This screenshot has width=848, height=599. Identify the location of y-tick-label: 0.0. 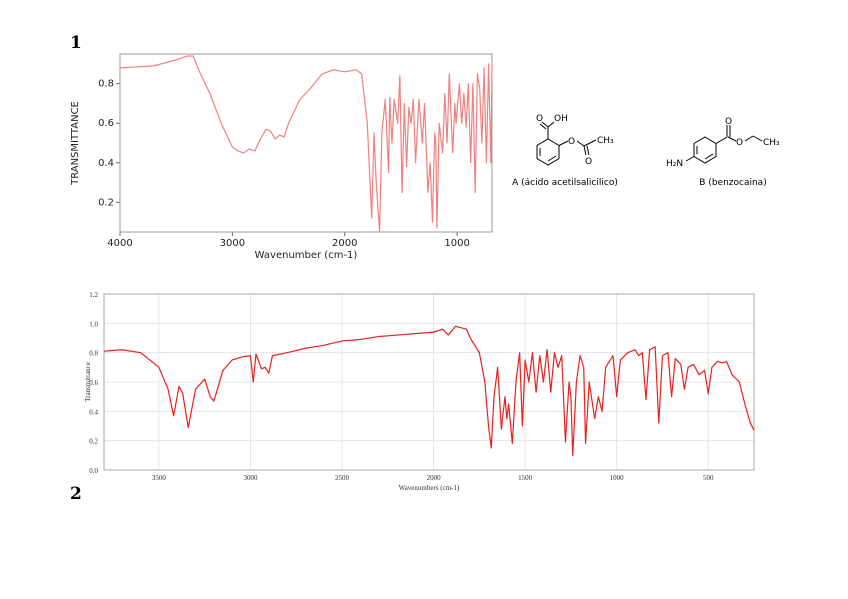
(93, 471).